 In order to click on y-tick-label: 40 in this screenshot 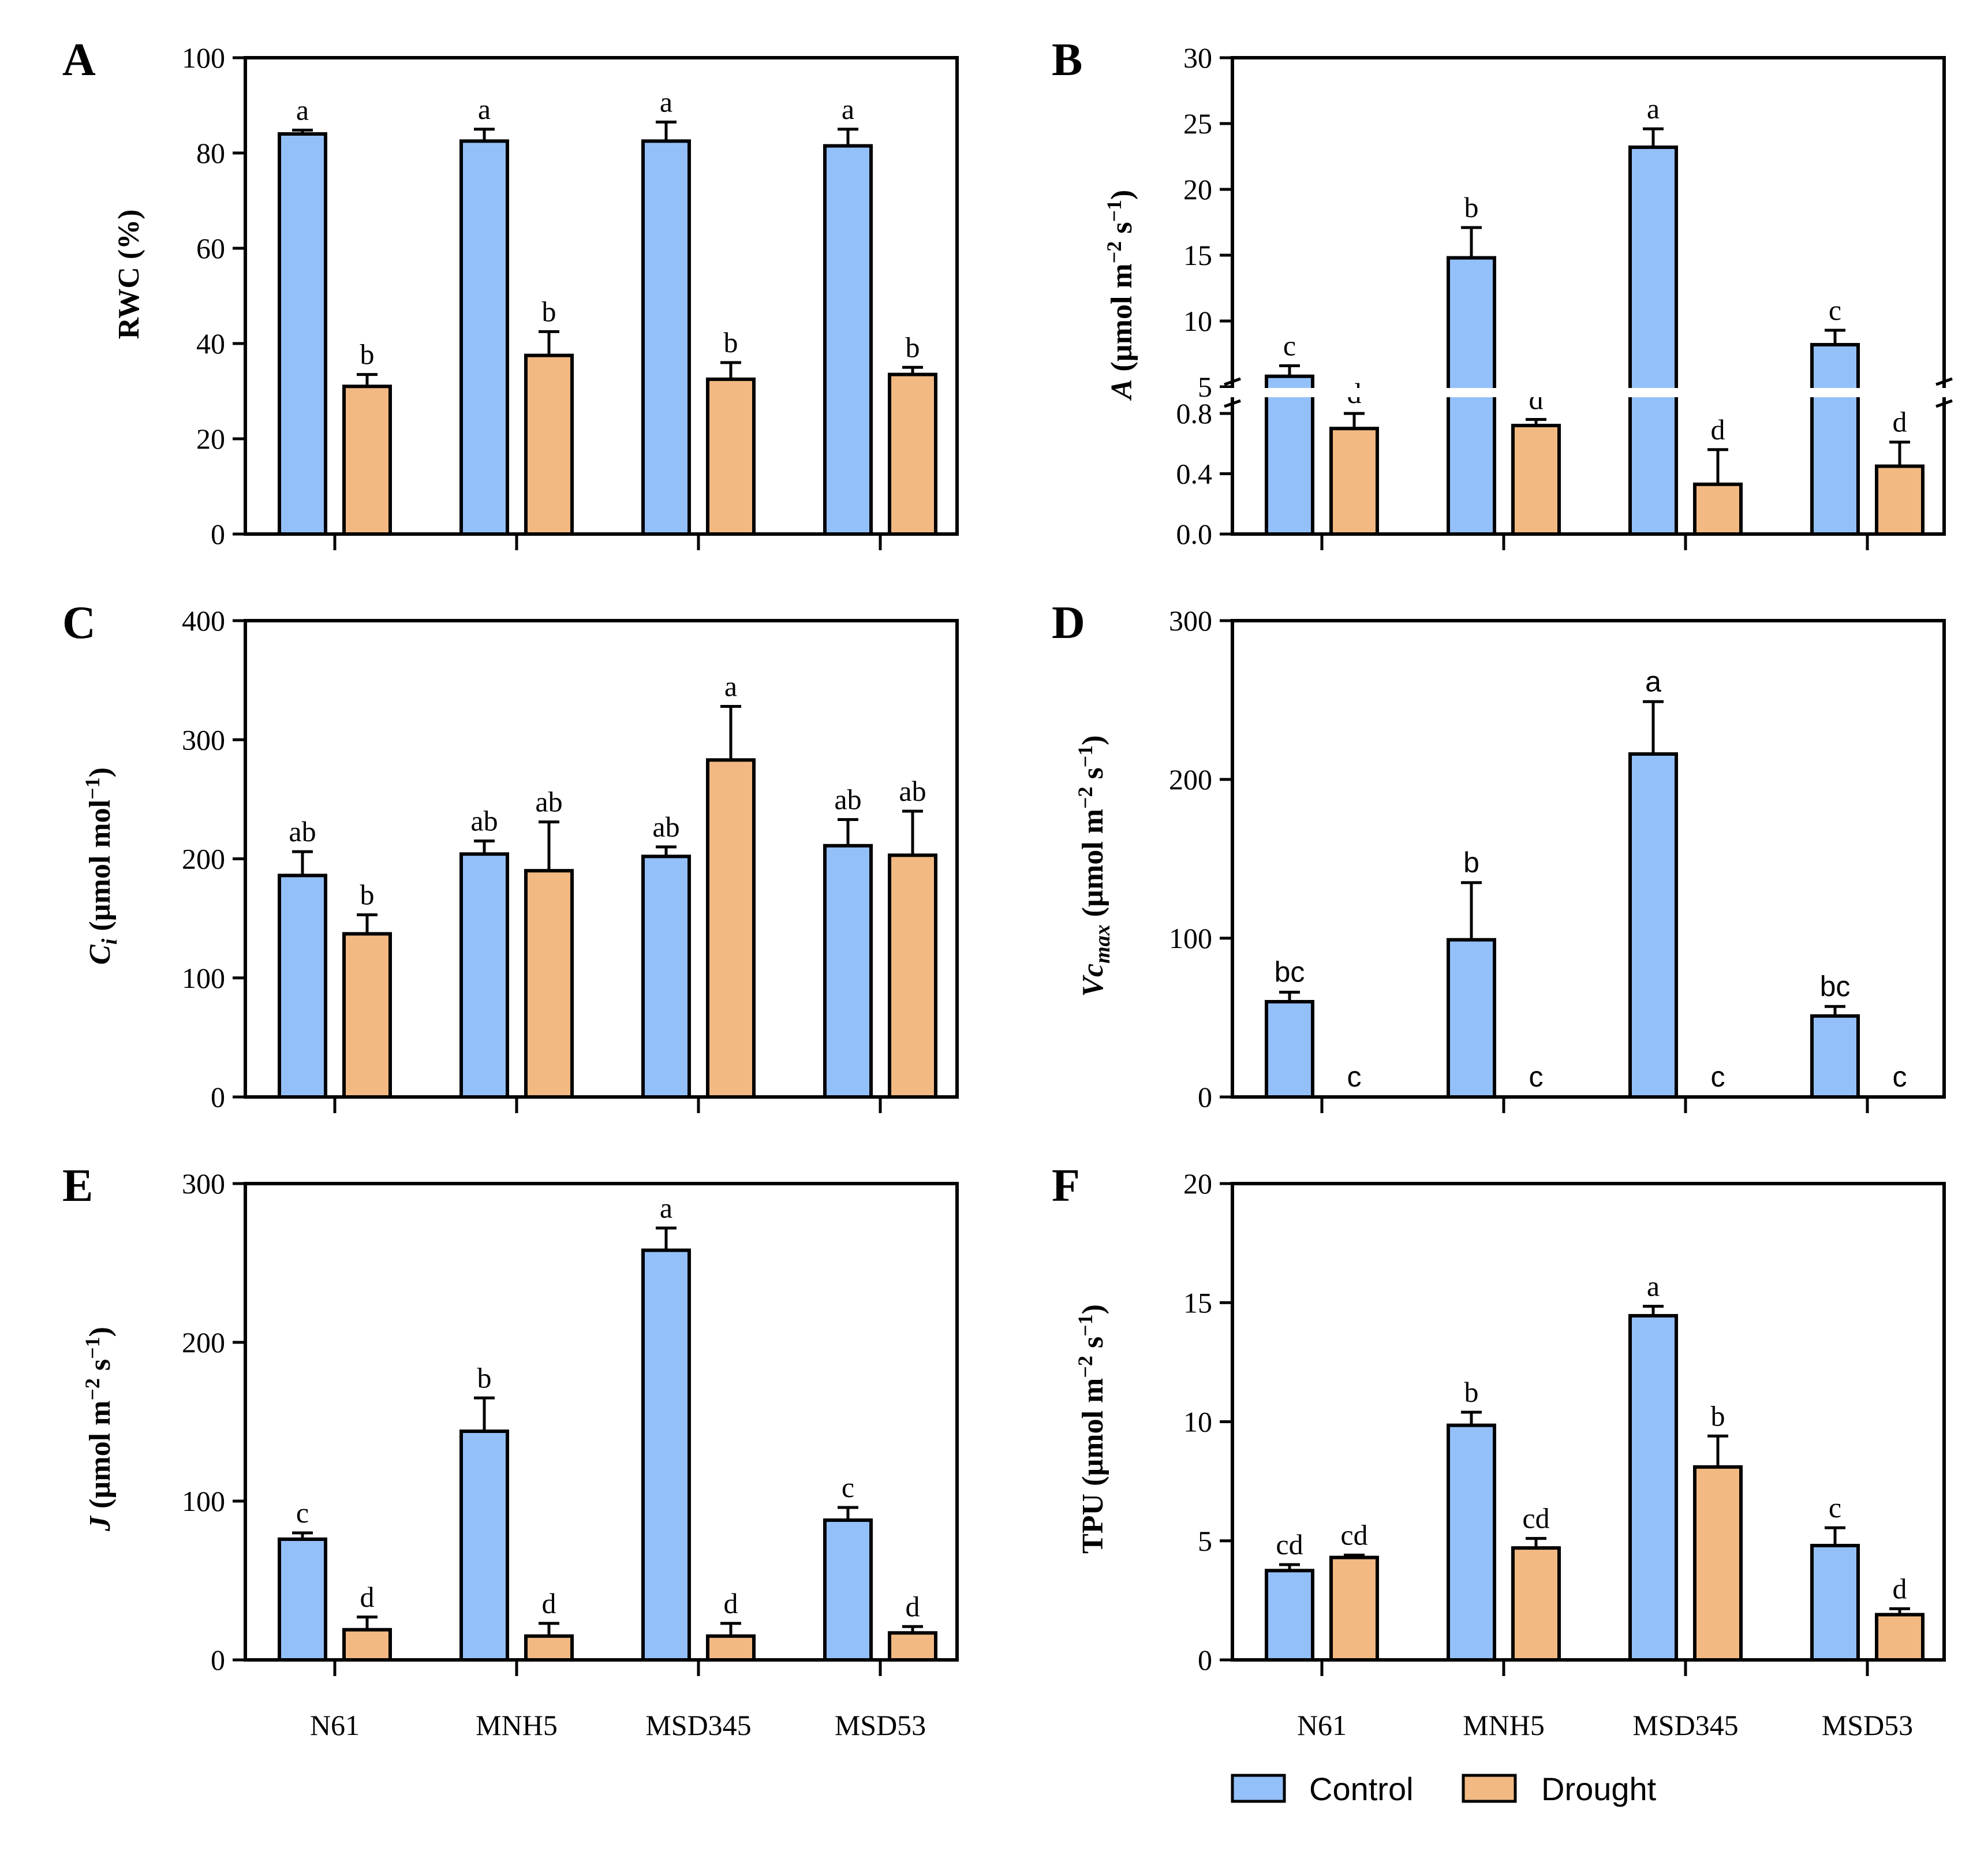, I will do `click(210, 343)`.